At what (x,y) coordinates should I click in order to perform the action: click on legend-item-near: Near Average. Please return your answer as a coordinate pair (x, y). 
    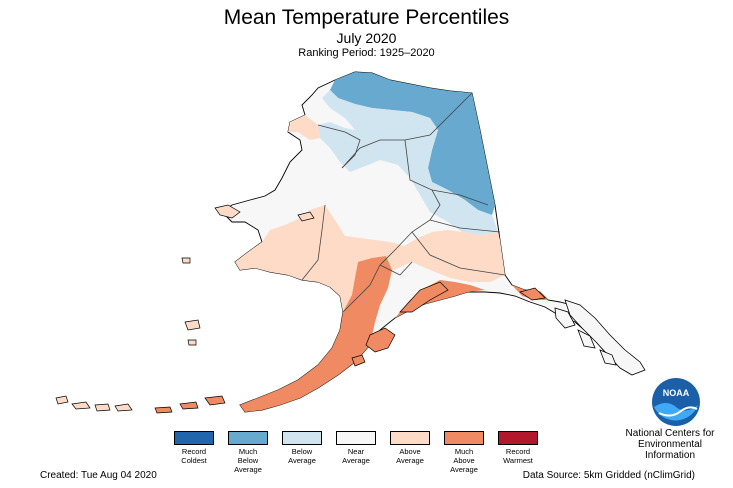
    Looking at the image, I should click on (356, 448).